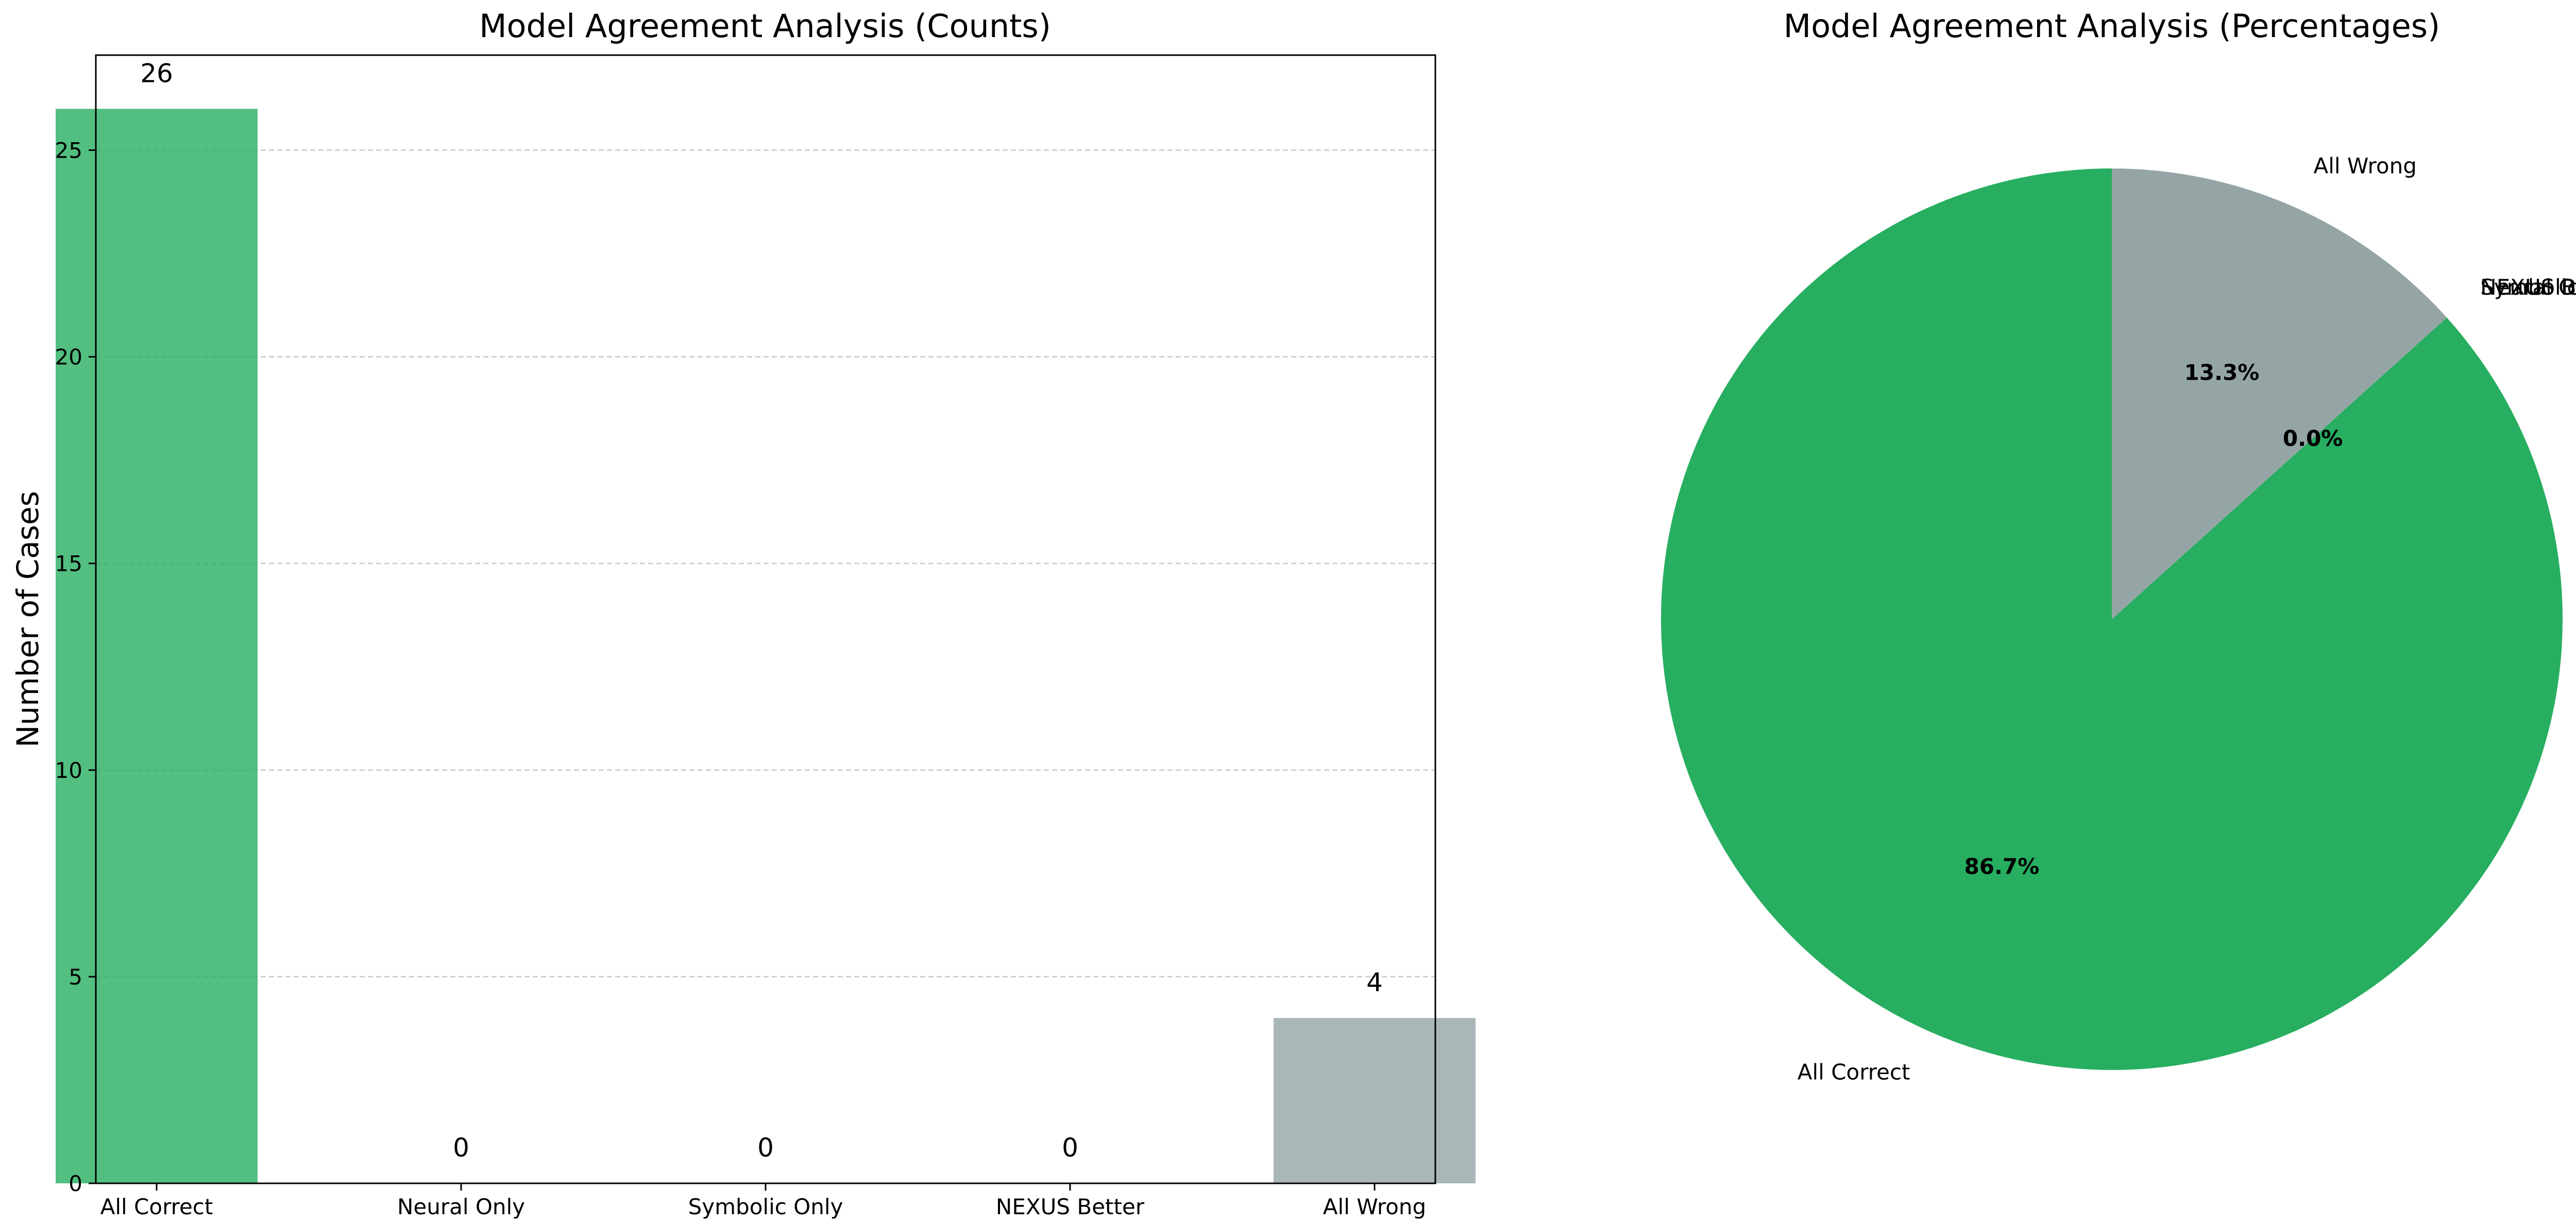  Describe the element at coordinates (1375, 1206) in the screenshot. I see `x-tick-label: All Wrong` at that location.